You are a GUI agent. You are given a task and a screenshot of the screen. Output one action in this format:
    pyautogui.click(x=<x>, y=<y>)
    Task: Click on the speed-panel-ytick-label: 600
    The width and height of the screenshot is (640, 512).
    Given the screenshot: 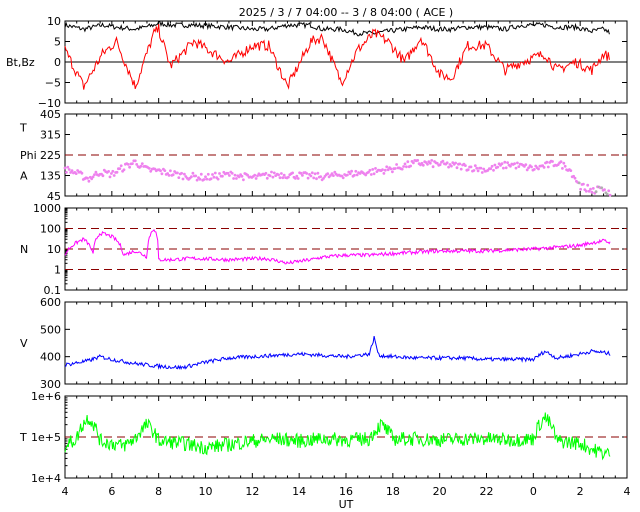 What is the action you would take?
    pyautogui.click(x=50, y=302)
    